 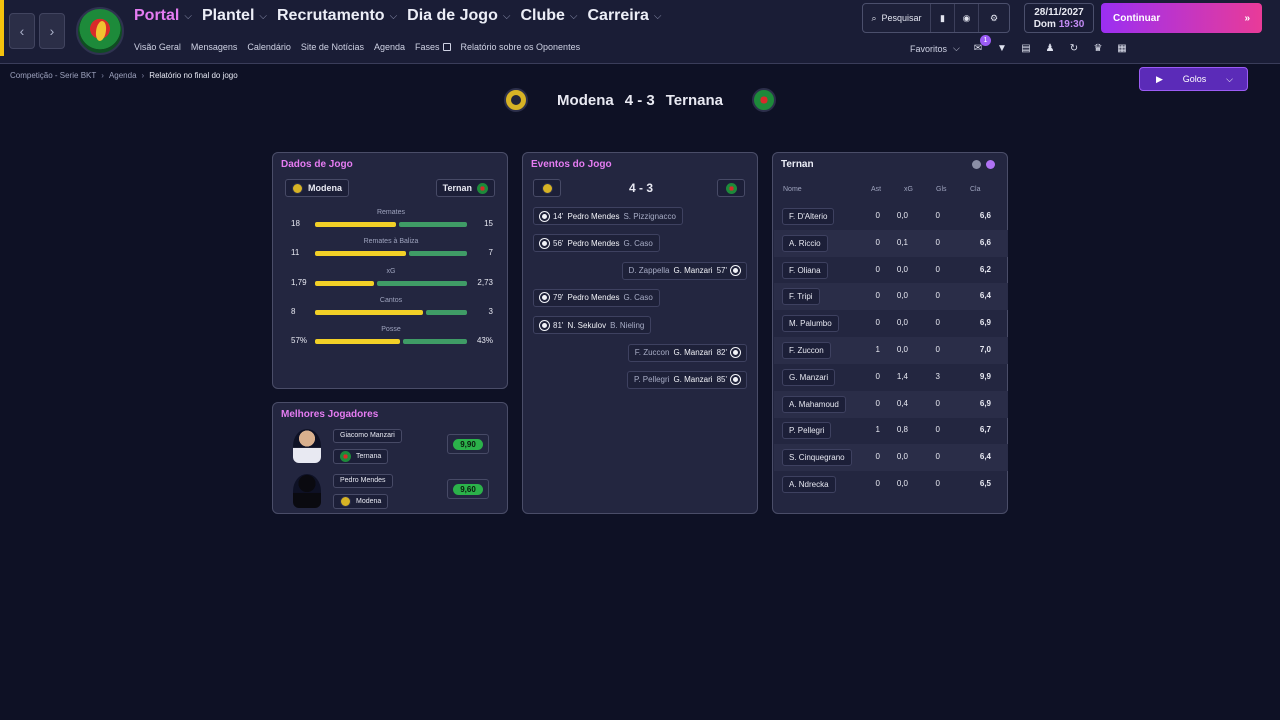 What do you see at coordinates (687, 379) in the screenshot?
I see `match-event: P. Pellegri G. Manzari 85'` at bounding box center [687, 379].